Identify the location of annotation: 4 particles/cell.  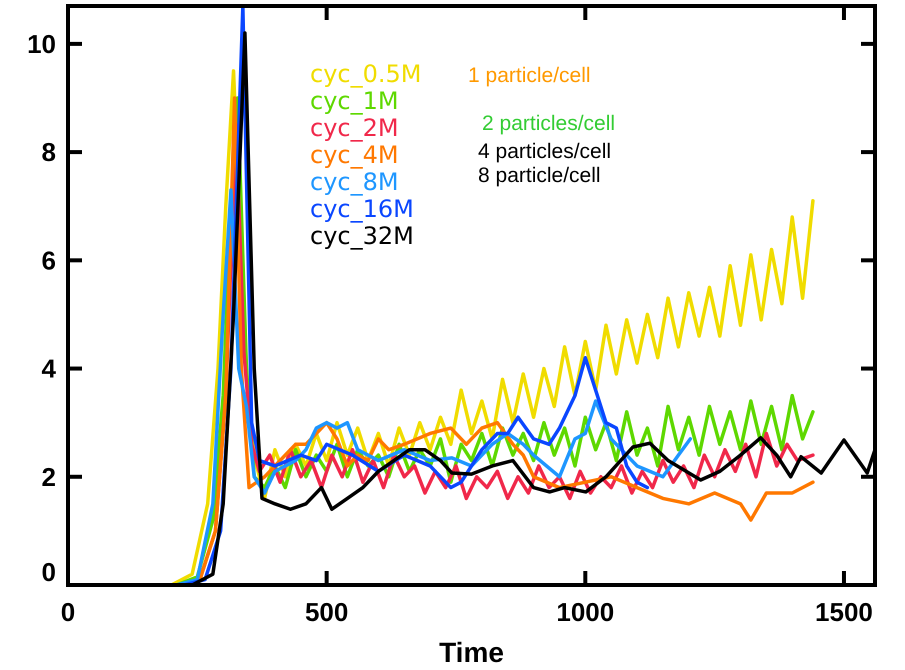
(545, 151).